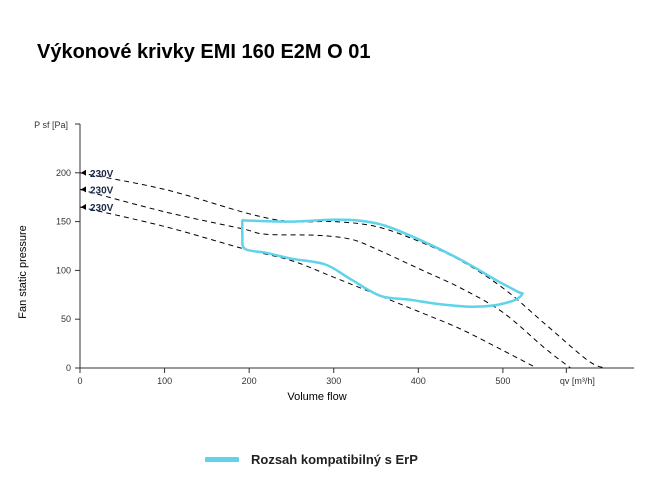 The width and height of the screenshot is (658, 500). Describe the element at coordinates (164, 381) in the screenshot. I see `x-tick-label: 100` at that location.